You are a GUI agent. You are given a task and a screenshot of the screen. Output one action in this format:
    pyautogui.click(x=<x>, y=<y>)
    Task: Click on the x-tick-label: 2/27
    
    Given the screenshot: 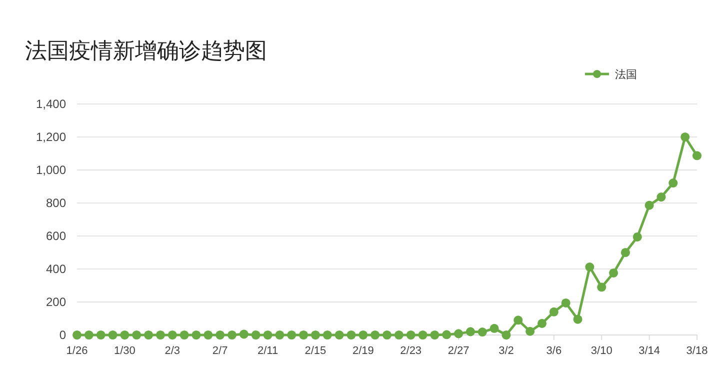 What is the action you would take?
    pyautogui.click(x=459, y=350)
    